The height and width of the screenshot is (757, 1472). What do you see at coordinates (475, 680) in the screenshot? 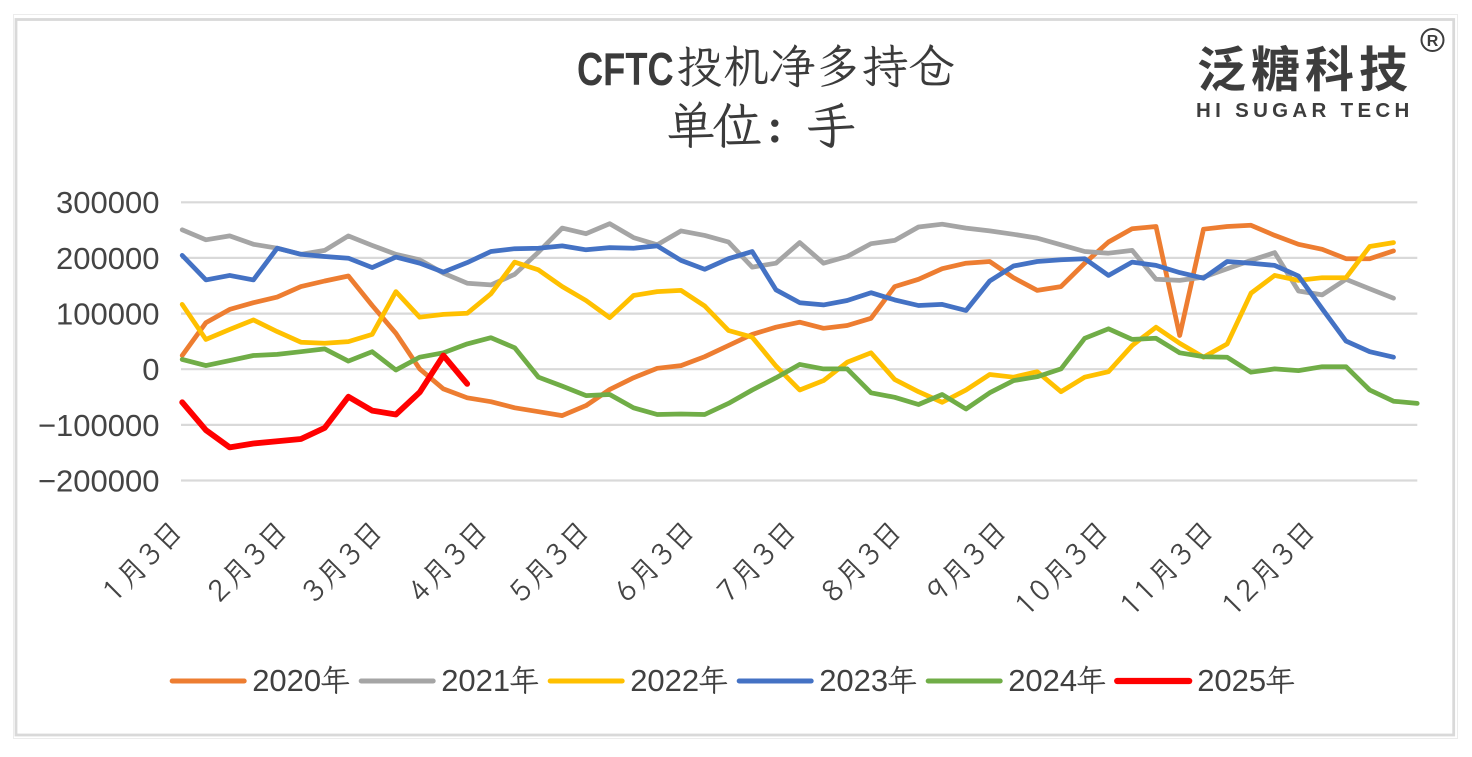
I see `svg-text: 2021` at bounding box center [475, 680].